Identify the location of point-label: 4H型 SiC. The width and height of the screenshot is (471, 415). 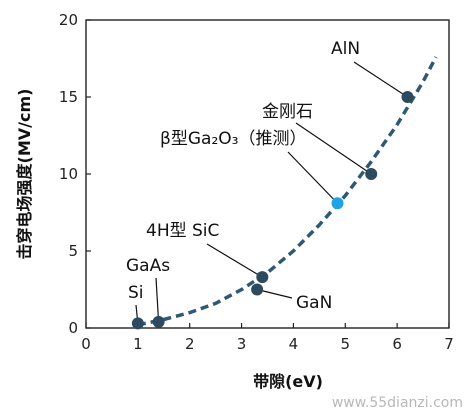
(182, 231).